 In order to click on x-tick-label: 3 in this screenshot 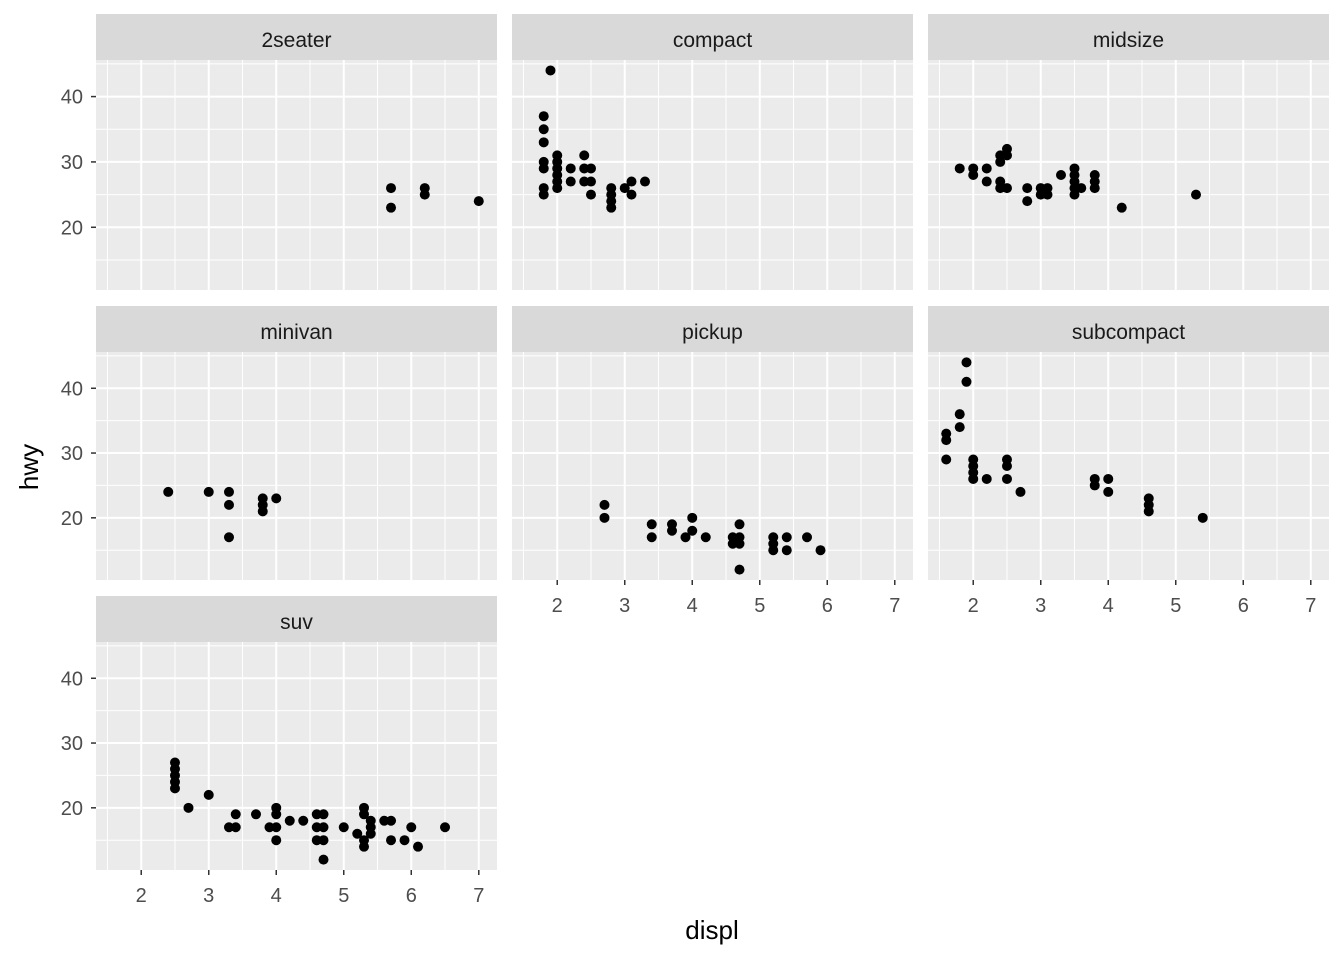, I will do `click(208, 896)`.